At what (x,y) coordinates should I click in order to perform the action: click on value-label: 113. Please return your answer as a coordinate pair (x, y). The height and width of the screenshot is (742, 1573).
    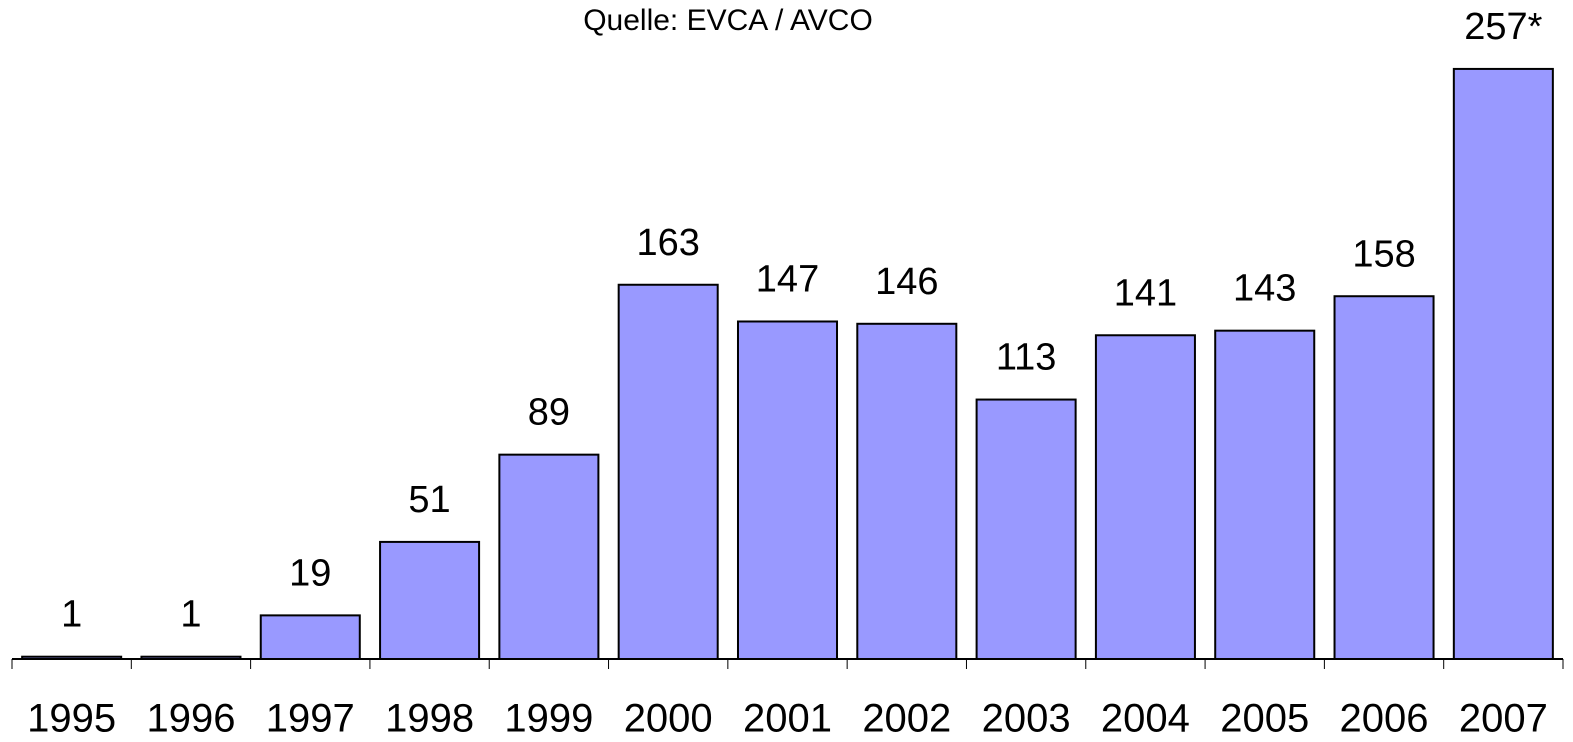
    Looking at the image, I should click on (1026, 358).